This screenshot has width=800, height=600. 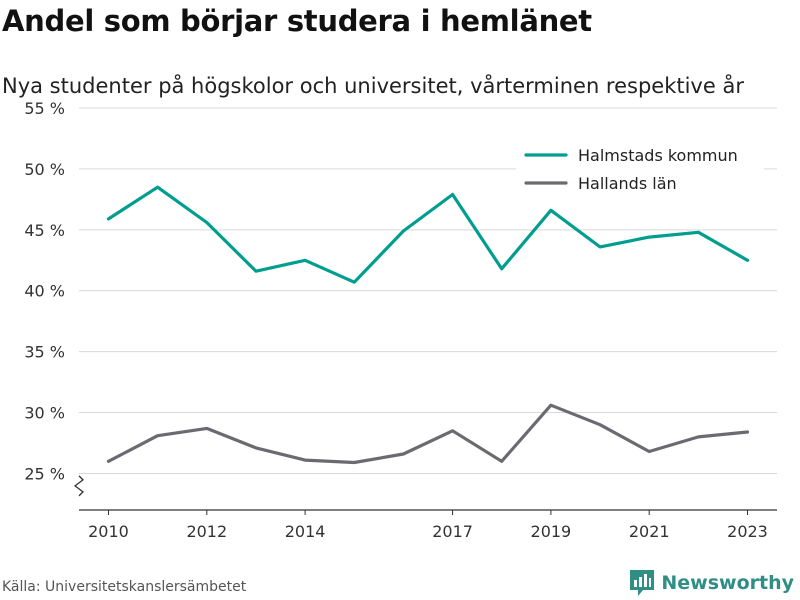 I want to click on legend: Halmstads kommun Hallands län, so click(x=640, y=159).